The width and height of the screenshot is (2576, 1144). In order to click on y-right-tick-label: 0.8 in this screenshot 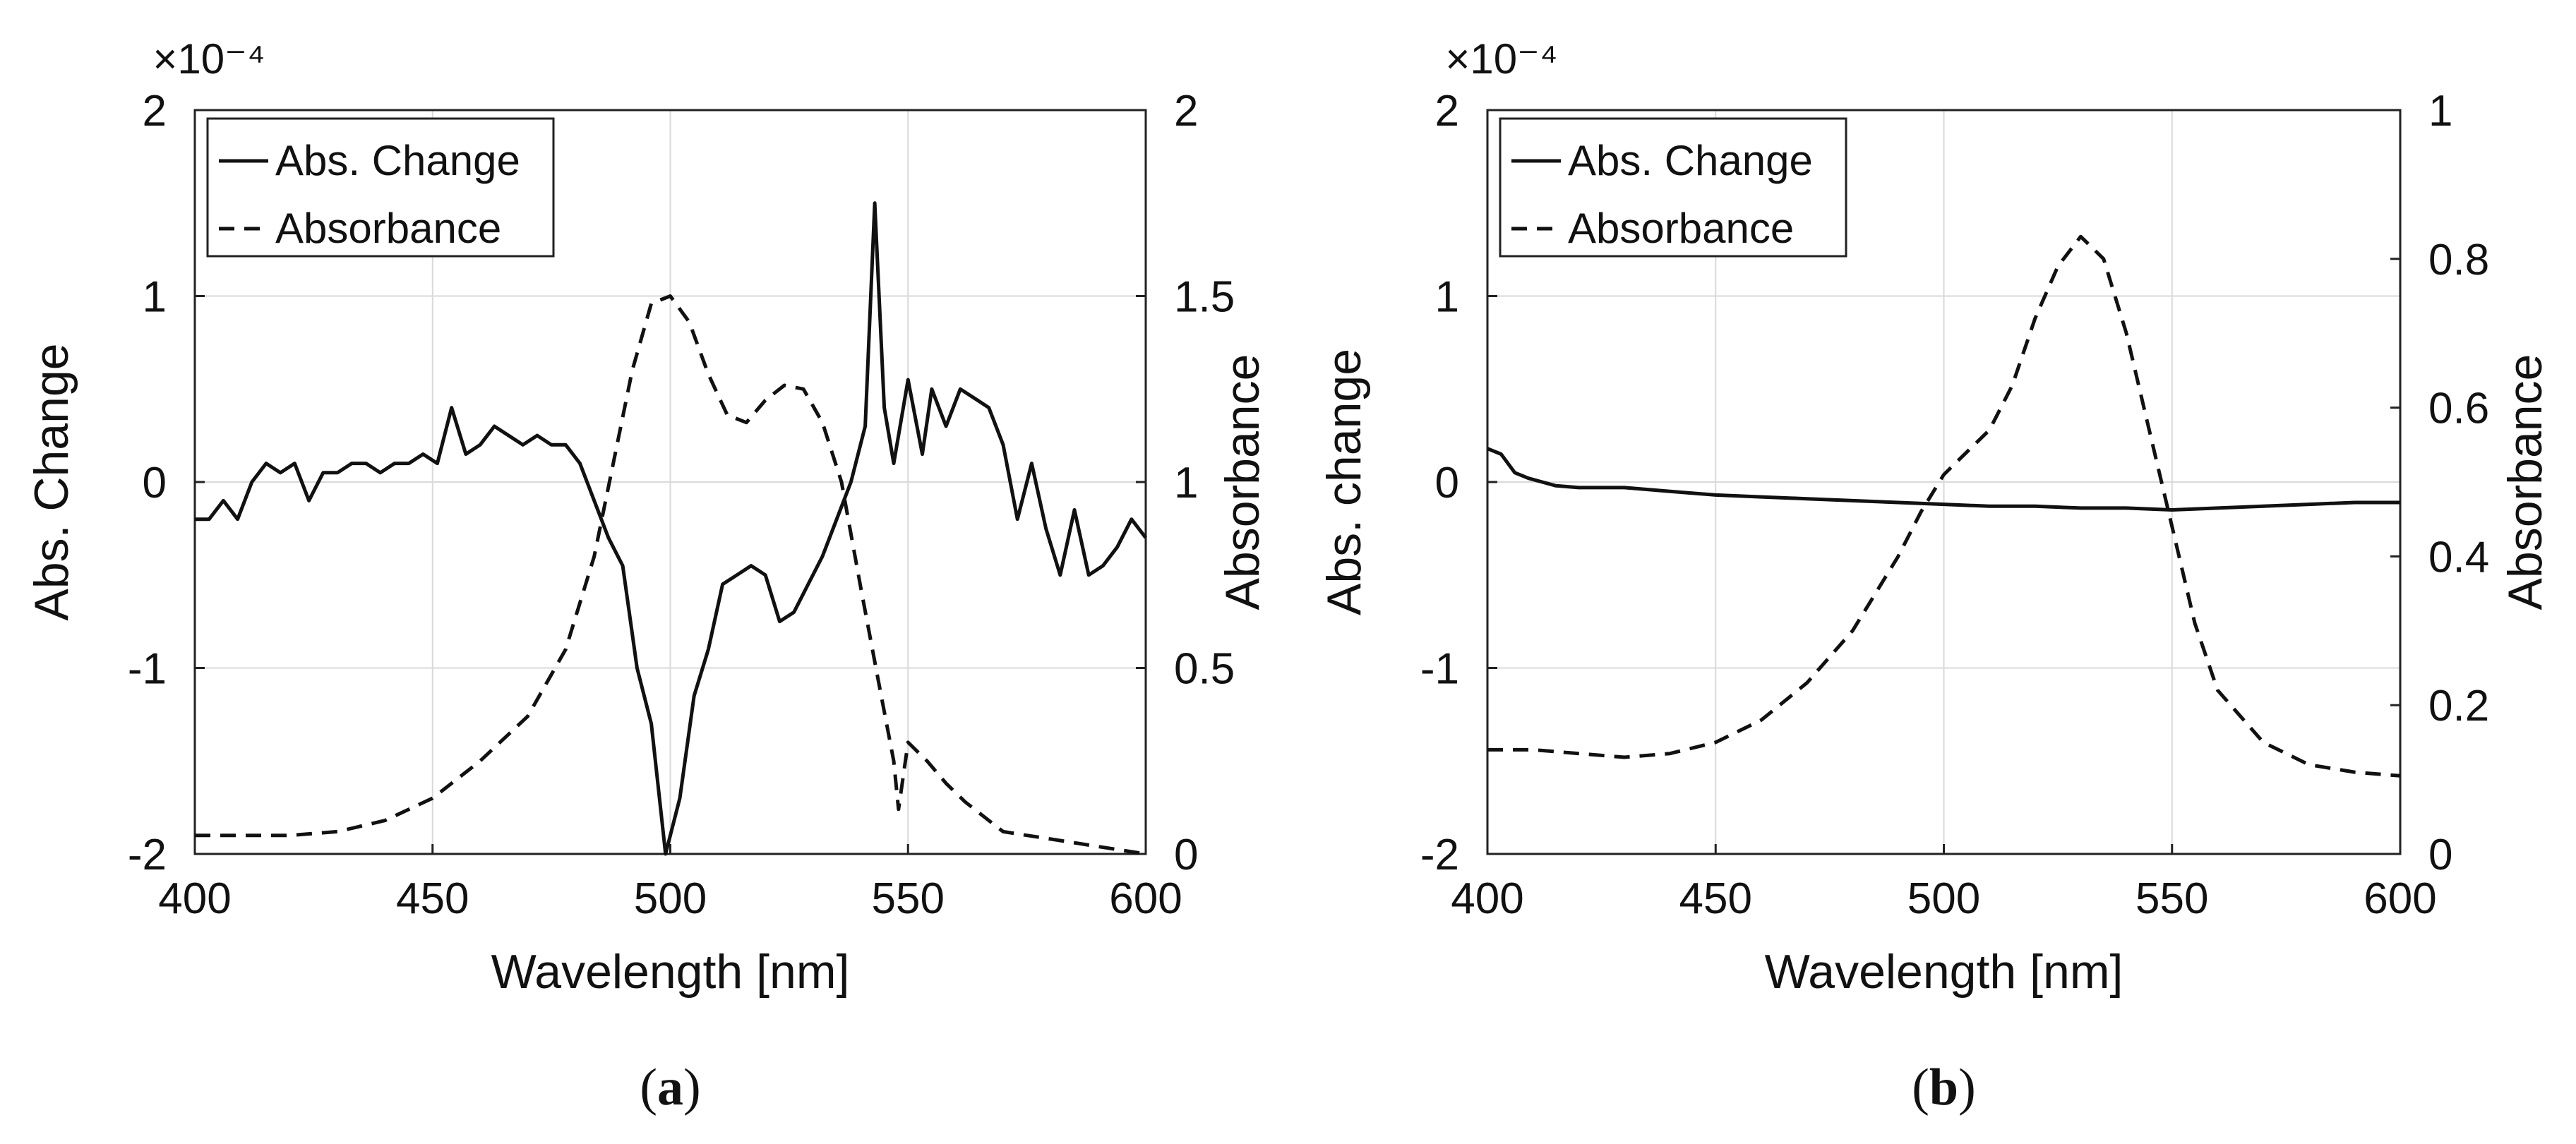, I will do `click(2458, 260)`.